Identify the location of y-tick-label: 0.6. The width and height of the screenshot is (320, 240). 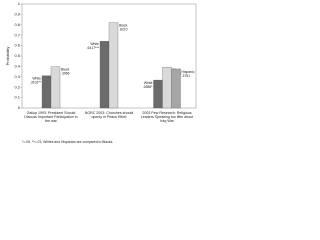
(17, 45).